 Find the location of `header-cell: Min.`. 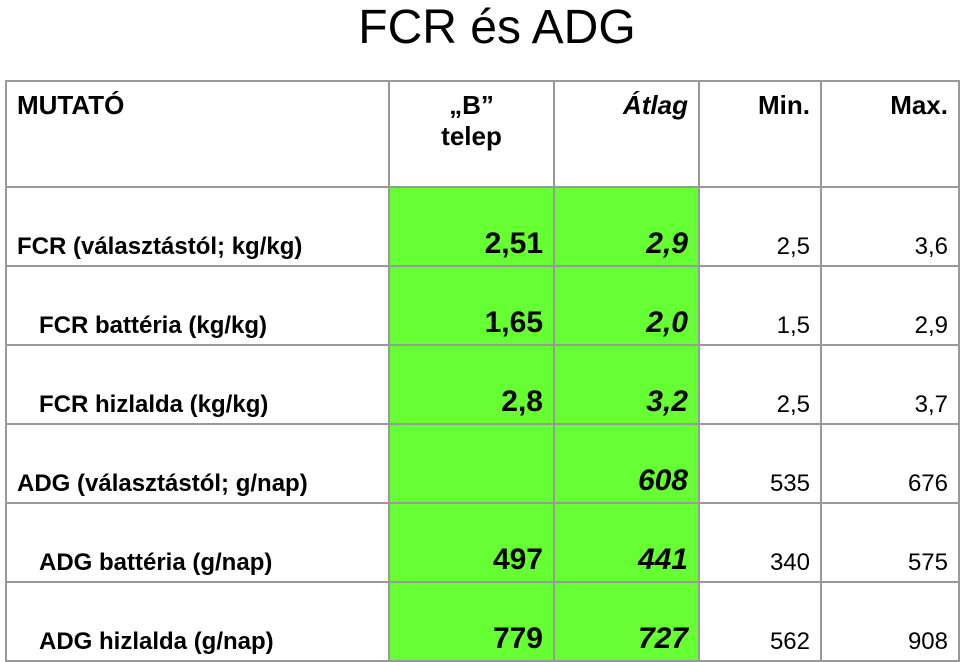

header-cell: Min. is located at coordinates (760, 134).